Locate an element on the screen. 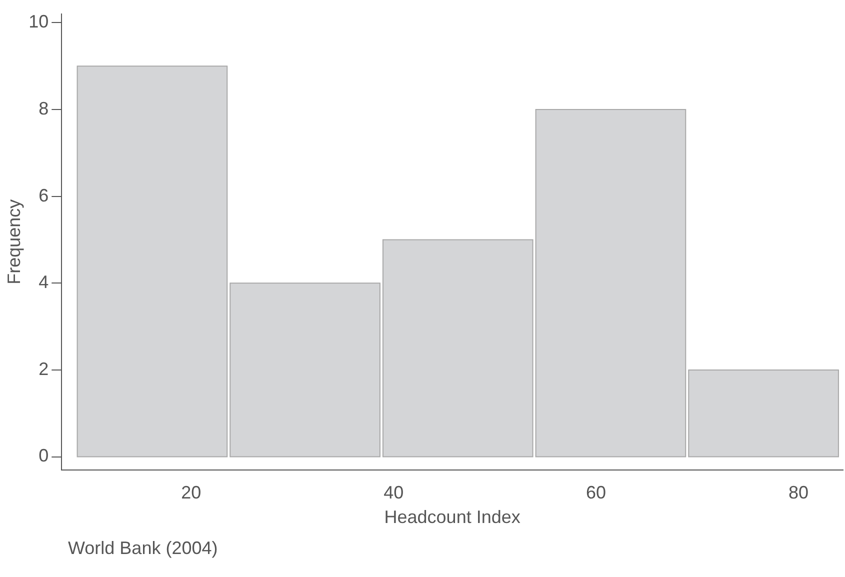 Image resolution: width=845 pixels, height=577 pixels. x-tick-label: 60 is located at coordinates (596, 492).